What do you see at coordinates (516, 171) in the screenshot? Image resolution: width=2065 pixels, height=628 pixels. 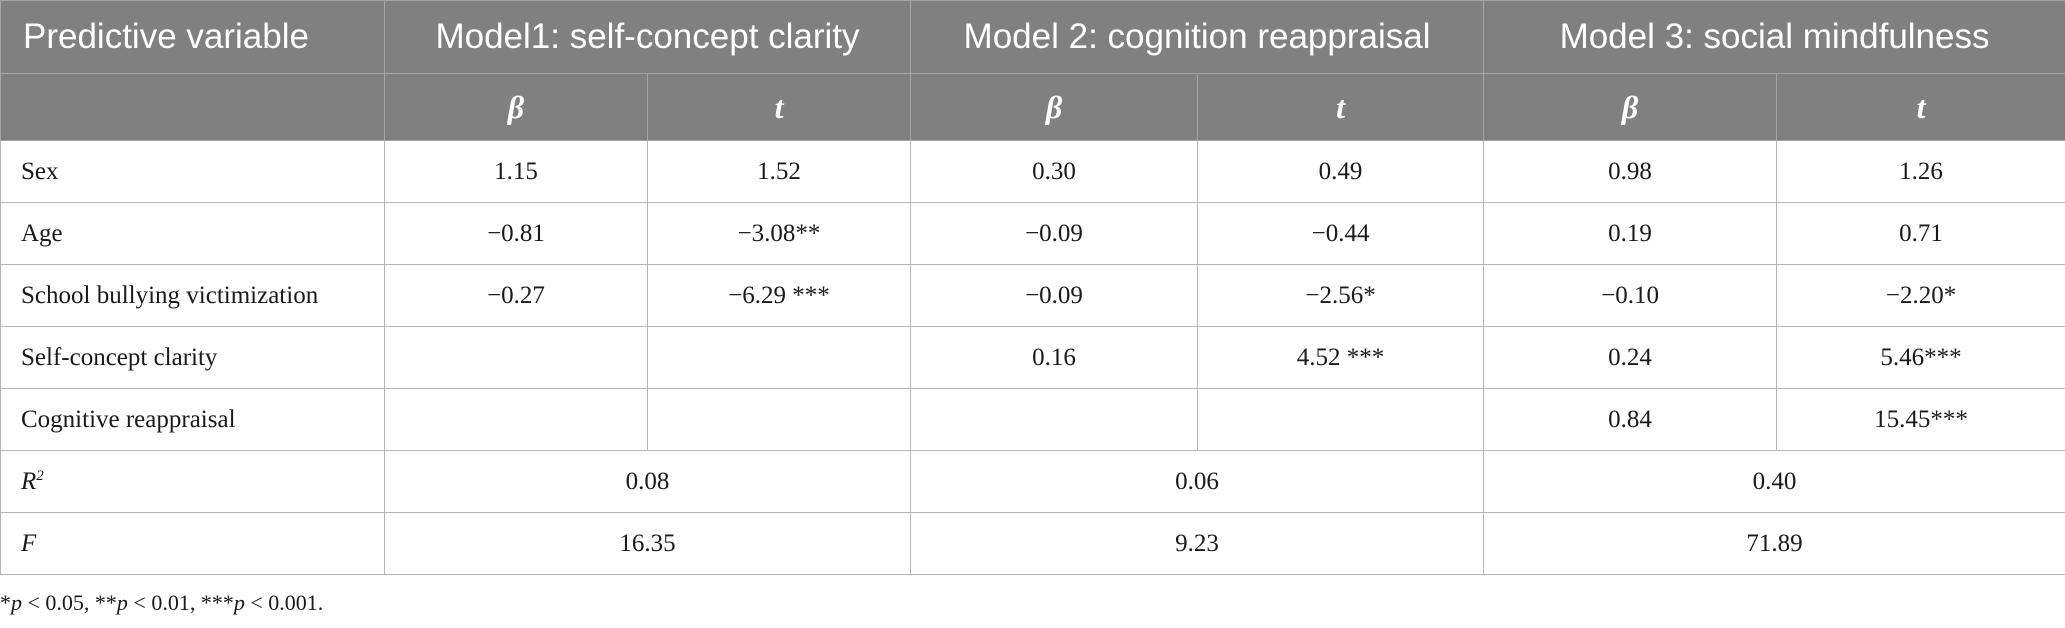 I see `cell-value: 1.15` at bounding box center [516, 171].